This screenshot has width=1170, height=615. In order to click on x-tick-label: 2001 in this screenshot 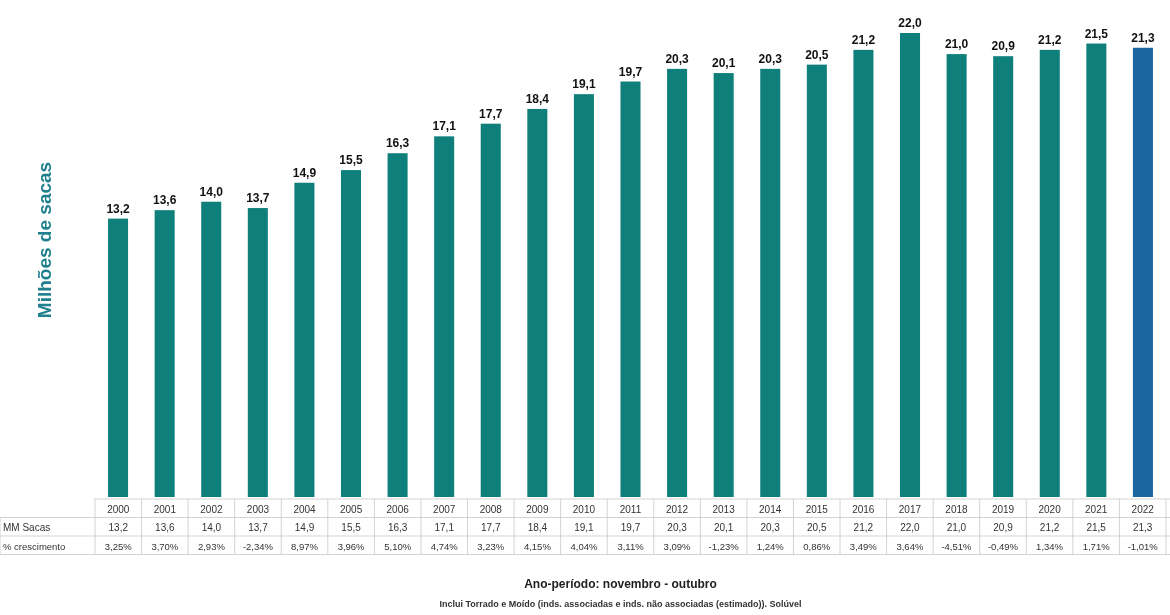, I will do `click(165, 509)`.